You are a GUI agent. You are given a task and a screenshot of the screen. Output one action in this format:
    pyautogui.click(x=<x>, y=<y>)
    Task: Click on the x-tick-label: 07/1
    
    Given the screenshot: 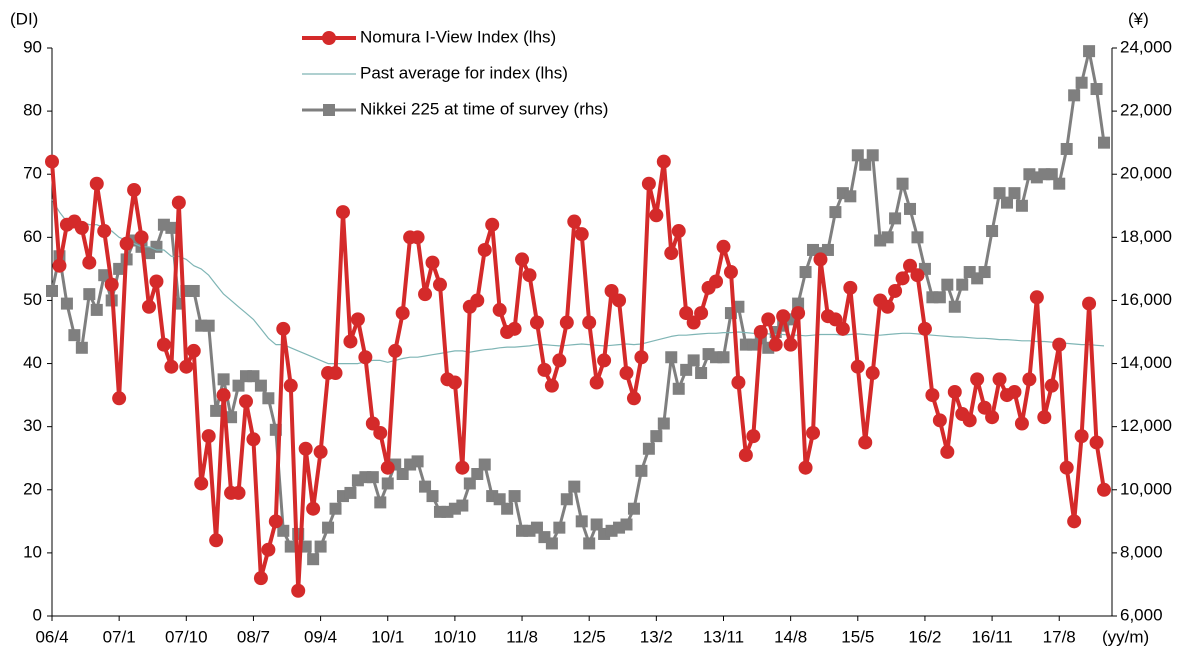 What is the action you would take?
    pyautogui.click(x=119, y=636)
    